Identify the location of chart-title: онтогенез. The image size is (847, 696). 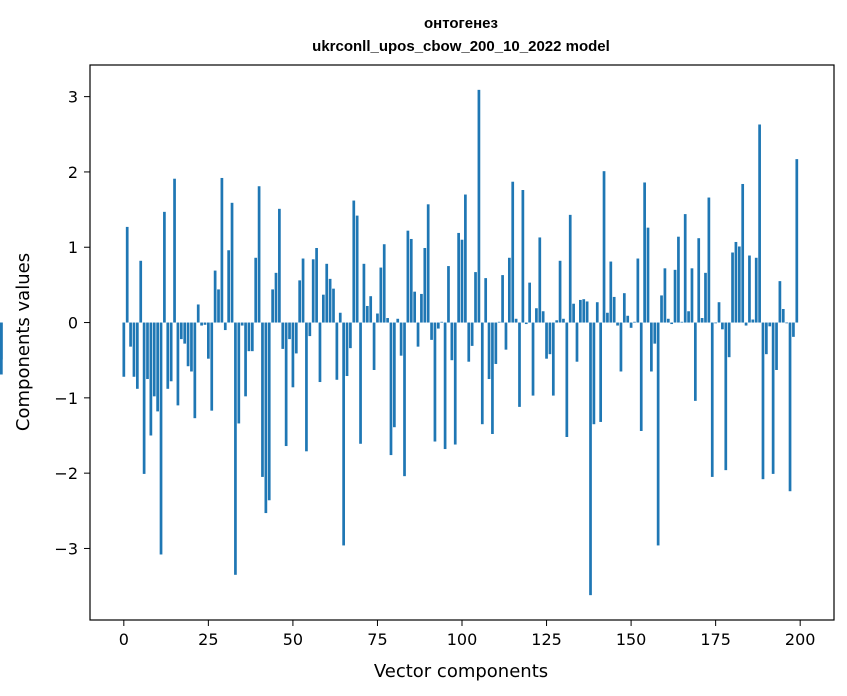
(461, 23).